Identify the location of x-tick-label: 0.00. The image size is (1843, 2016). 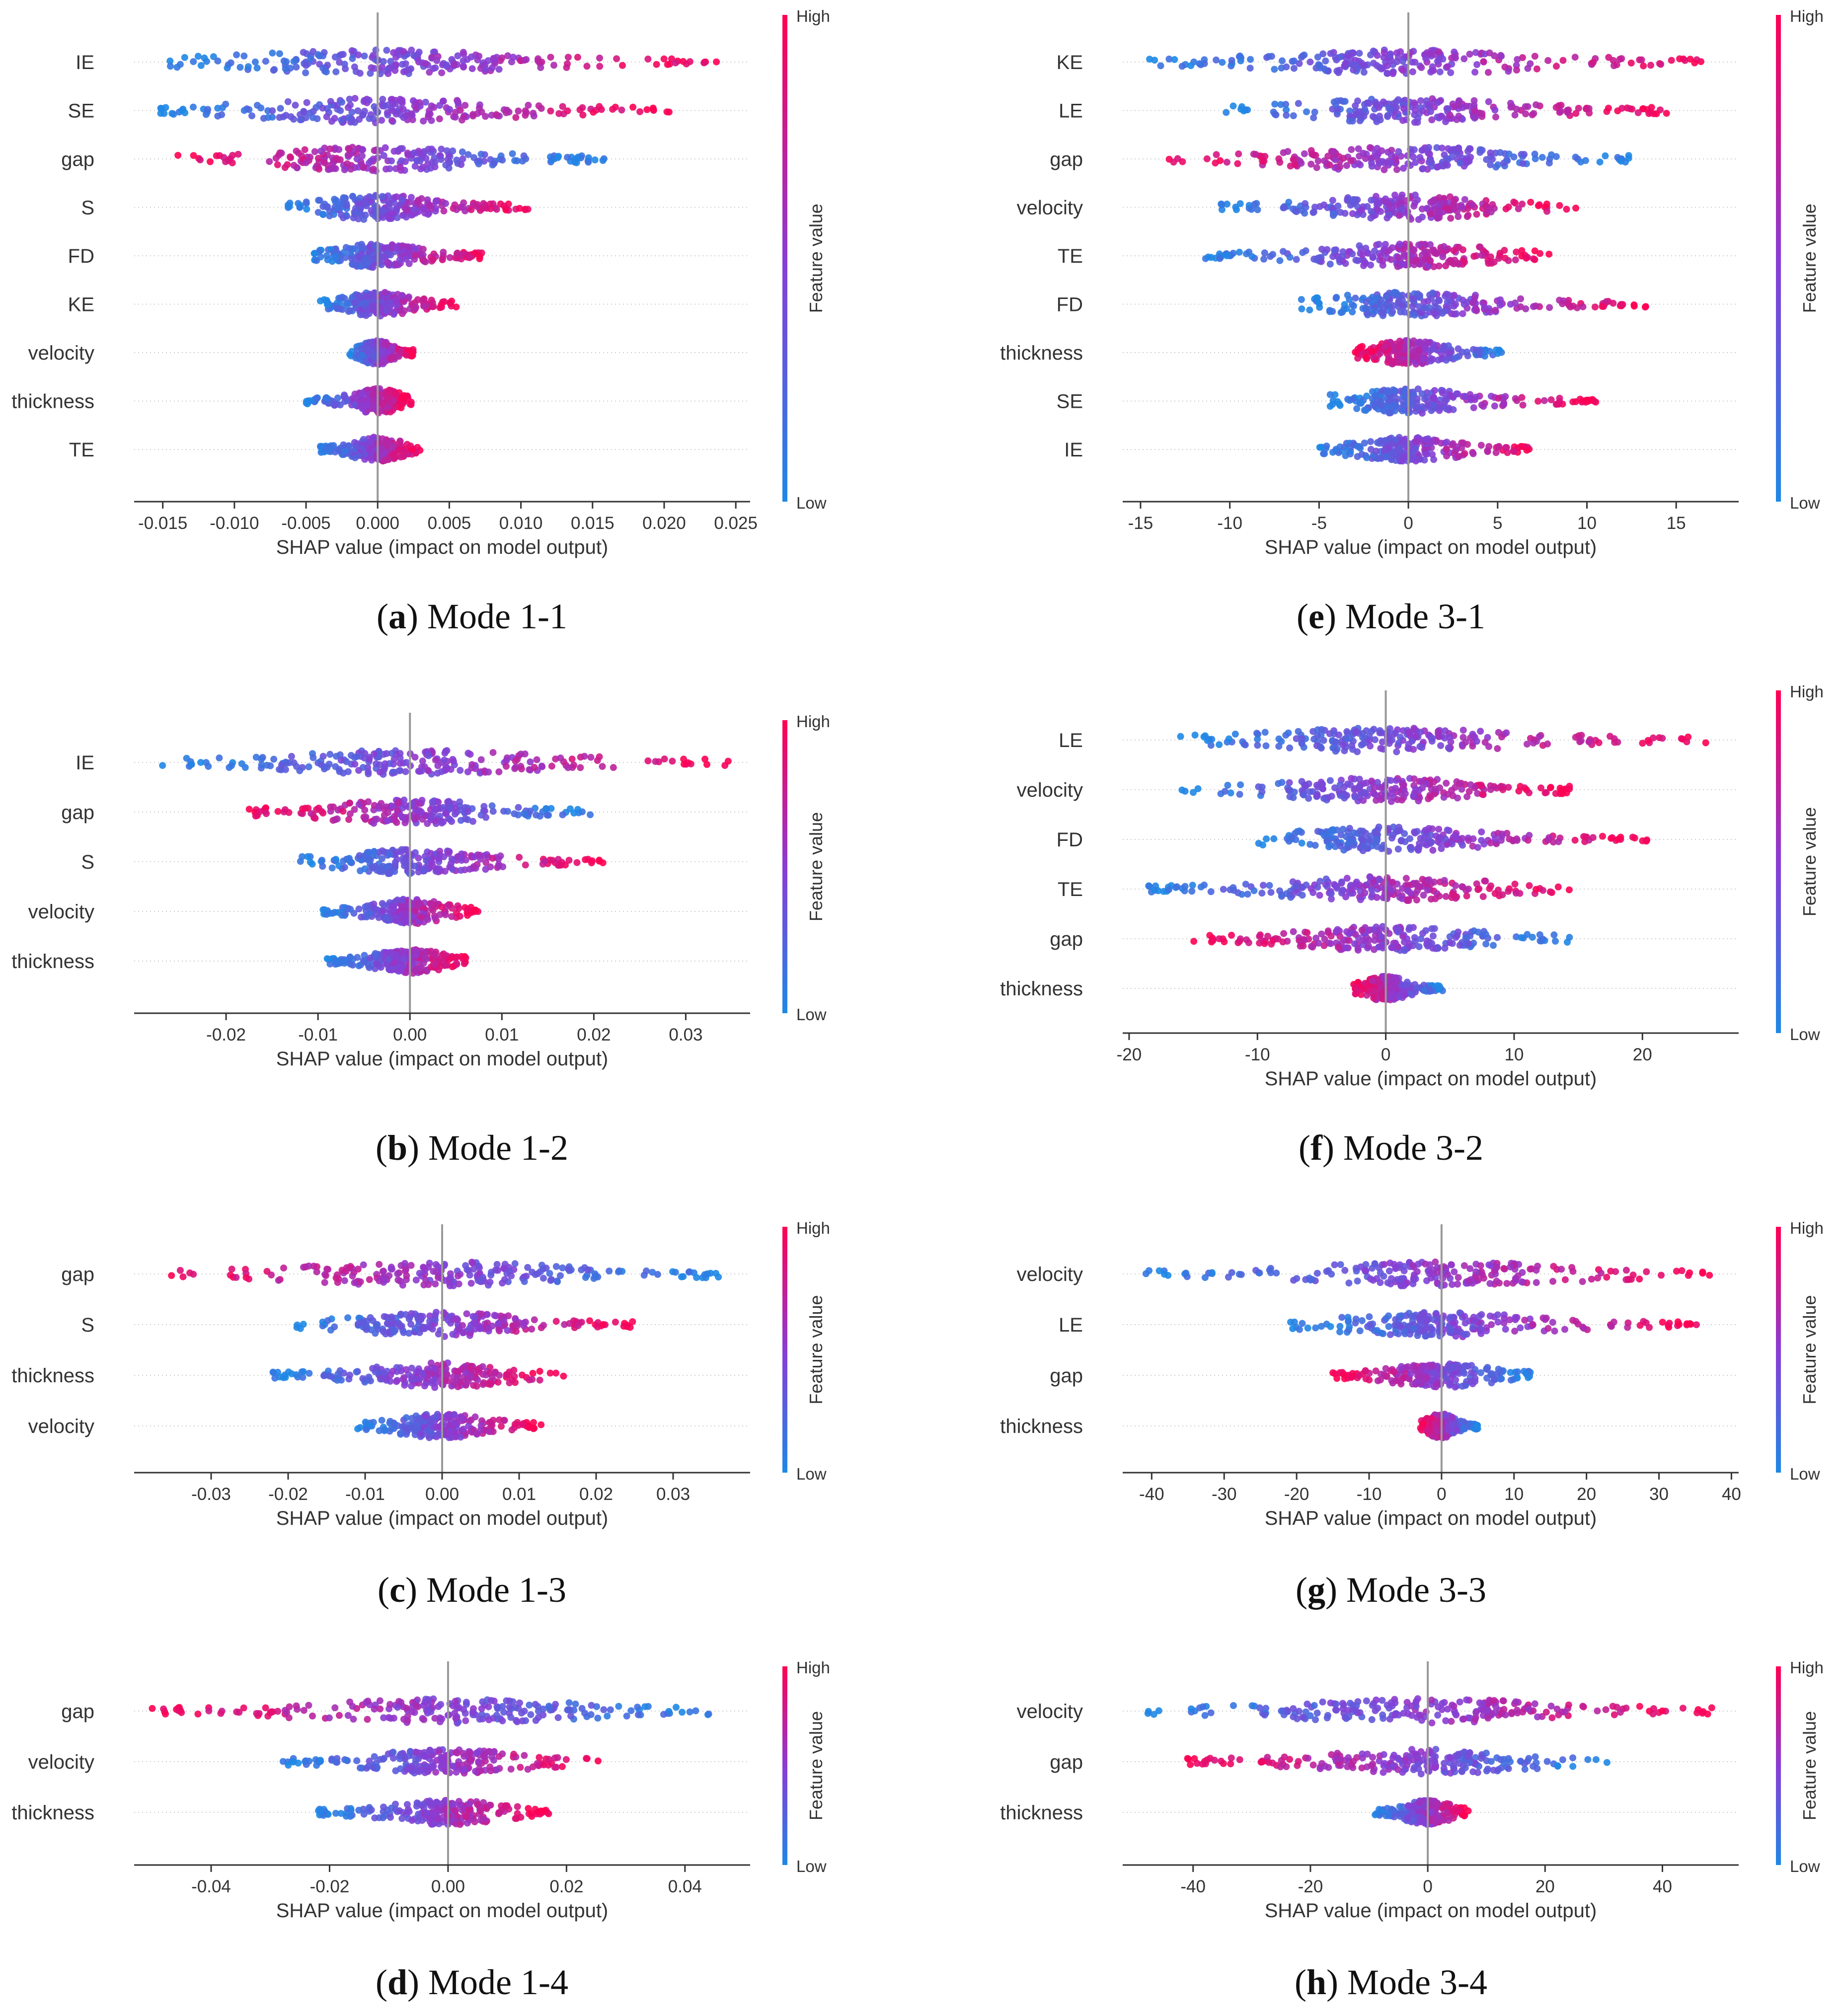
(448, 1886).